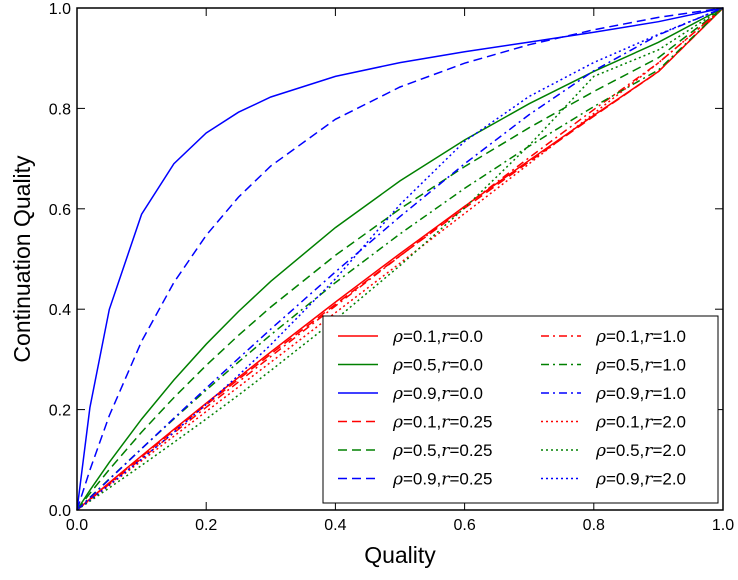 Image resolution: width=738 pixels, height=580 pixels. What do you see at coordinates (437, 366) in the screenshot?
I see `legend-label: ρ=0.5,r=0.0` at bounding box center [437, 366].